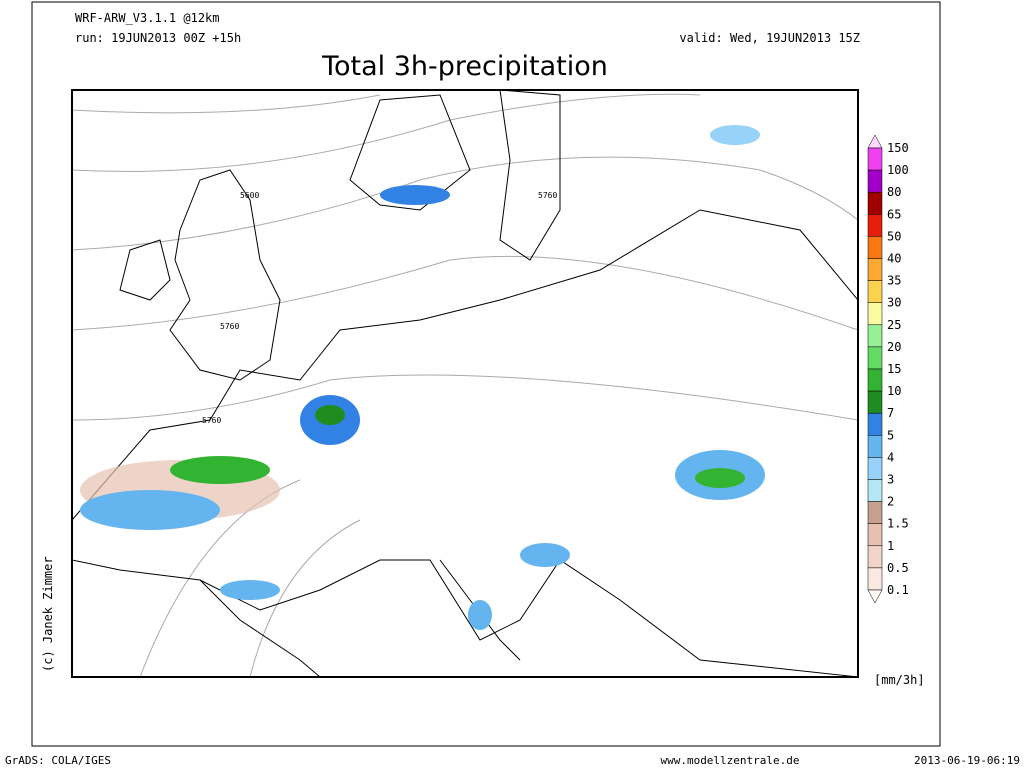  Describe the element at coordinates (890, 435) in the screenshot. I see `colorbar-label: 5` at that location.